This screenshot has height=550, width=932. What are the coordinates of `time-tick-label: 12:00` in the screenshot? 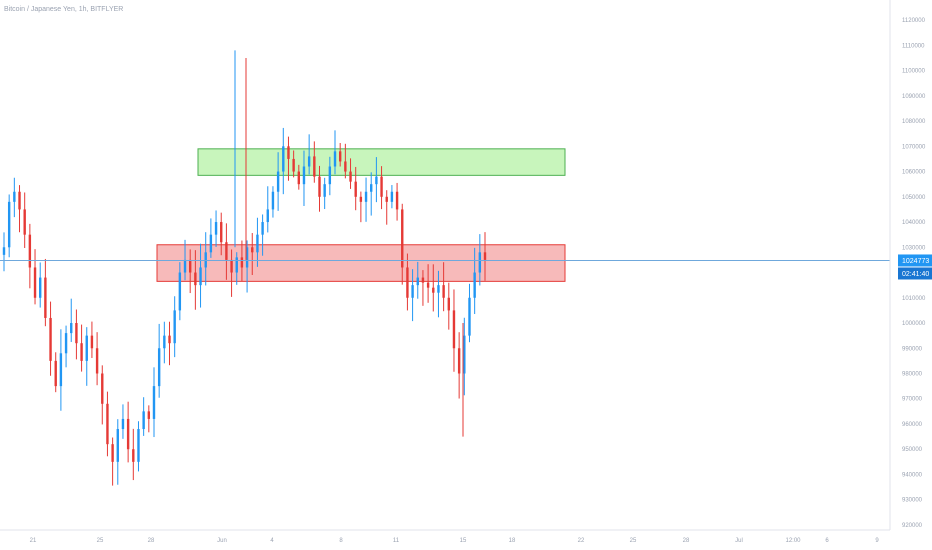 It's located at (793, 541).